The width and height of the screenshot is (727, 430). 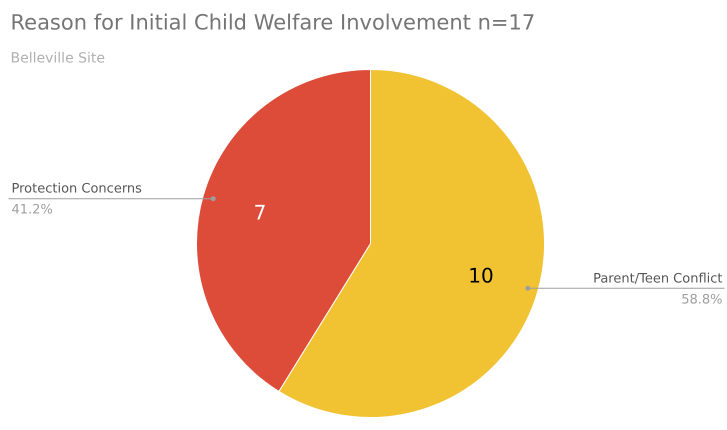 I want to click on chart-title: Reason for Initial Child Welfare Involvement n=17, so click(x=273, y=22).